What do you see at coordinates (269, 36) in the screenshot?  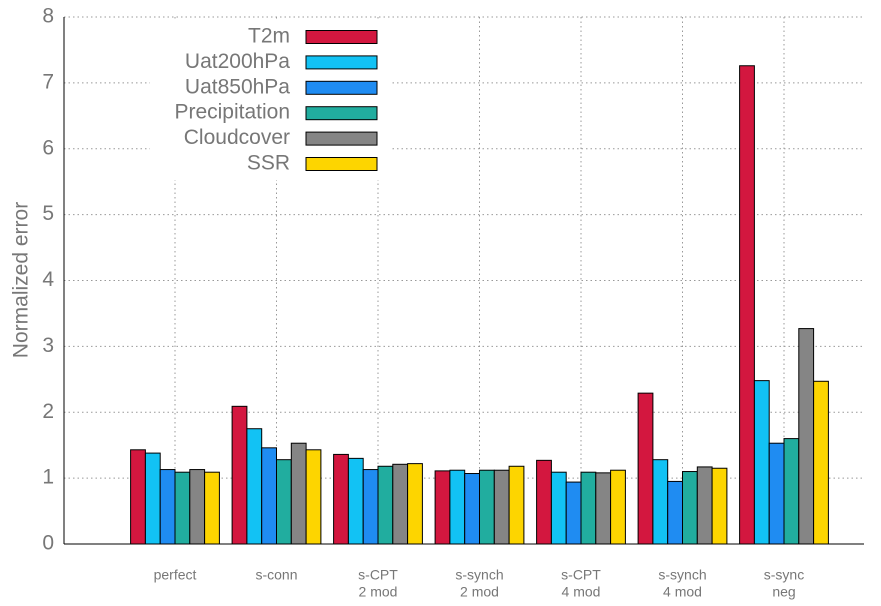 I see `legend-label: T2m` at bounding box center [269, 36].